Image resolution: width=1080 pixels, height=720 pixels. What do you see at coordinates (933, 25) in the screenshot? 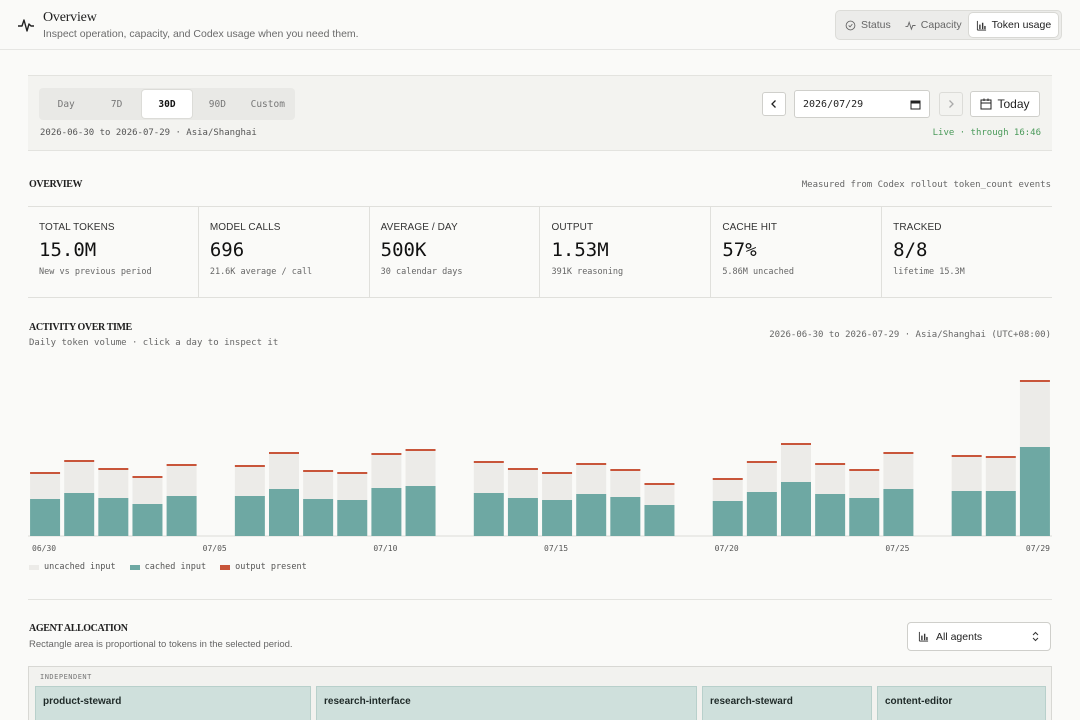
I see `tab-capacity: Capacity` at bounding box center [933, 25].